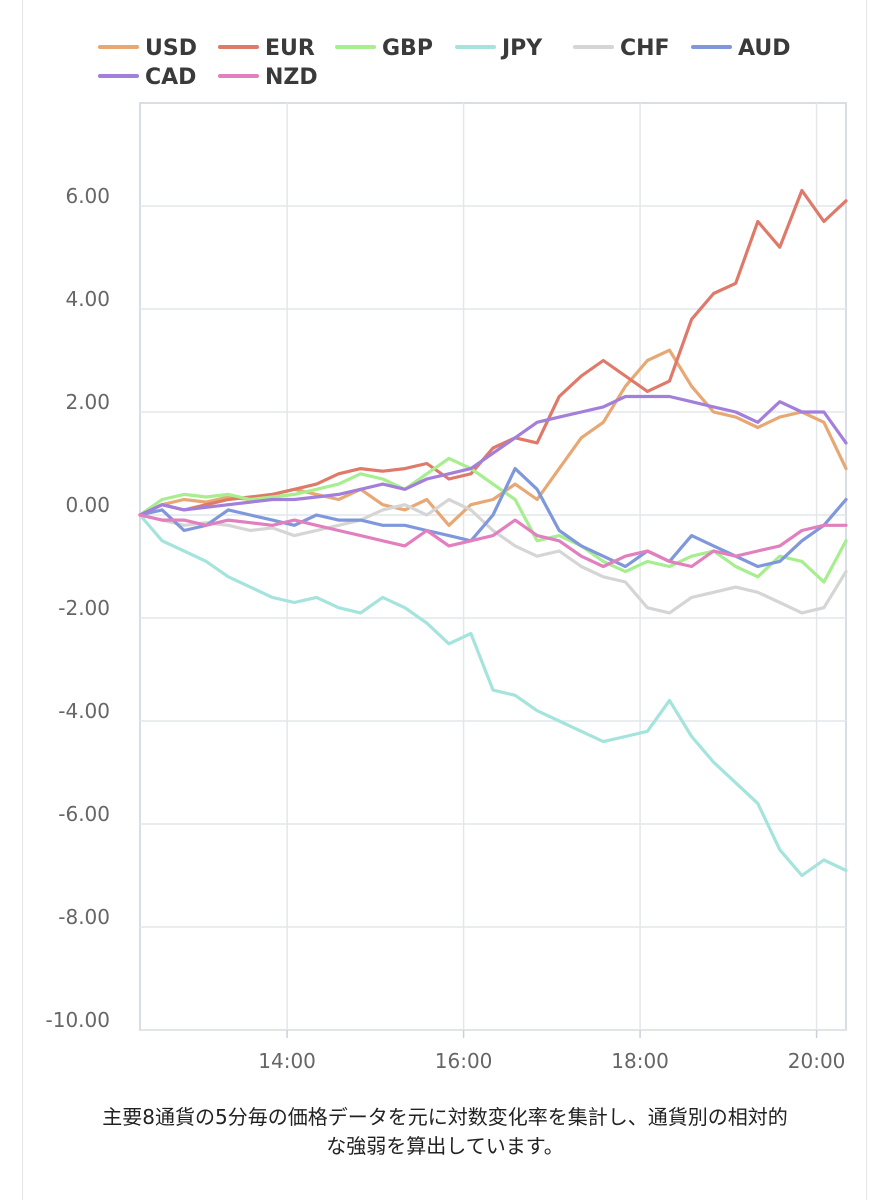  I want to click on x-tick-label: 18:00, so click(640, 1061).